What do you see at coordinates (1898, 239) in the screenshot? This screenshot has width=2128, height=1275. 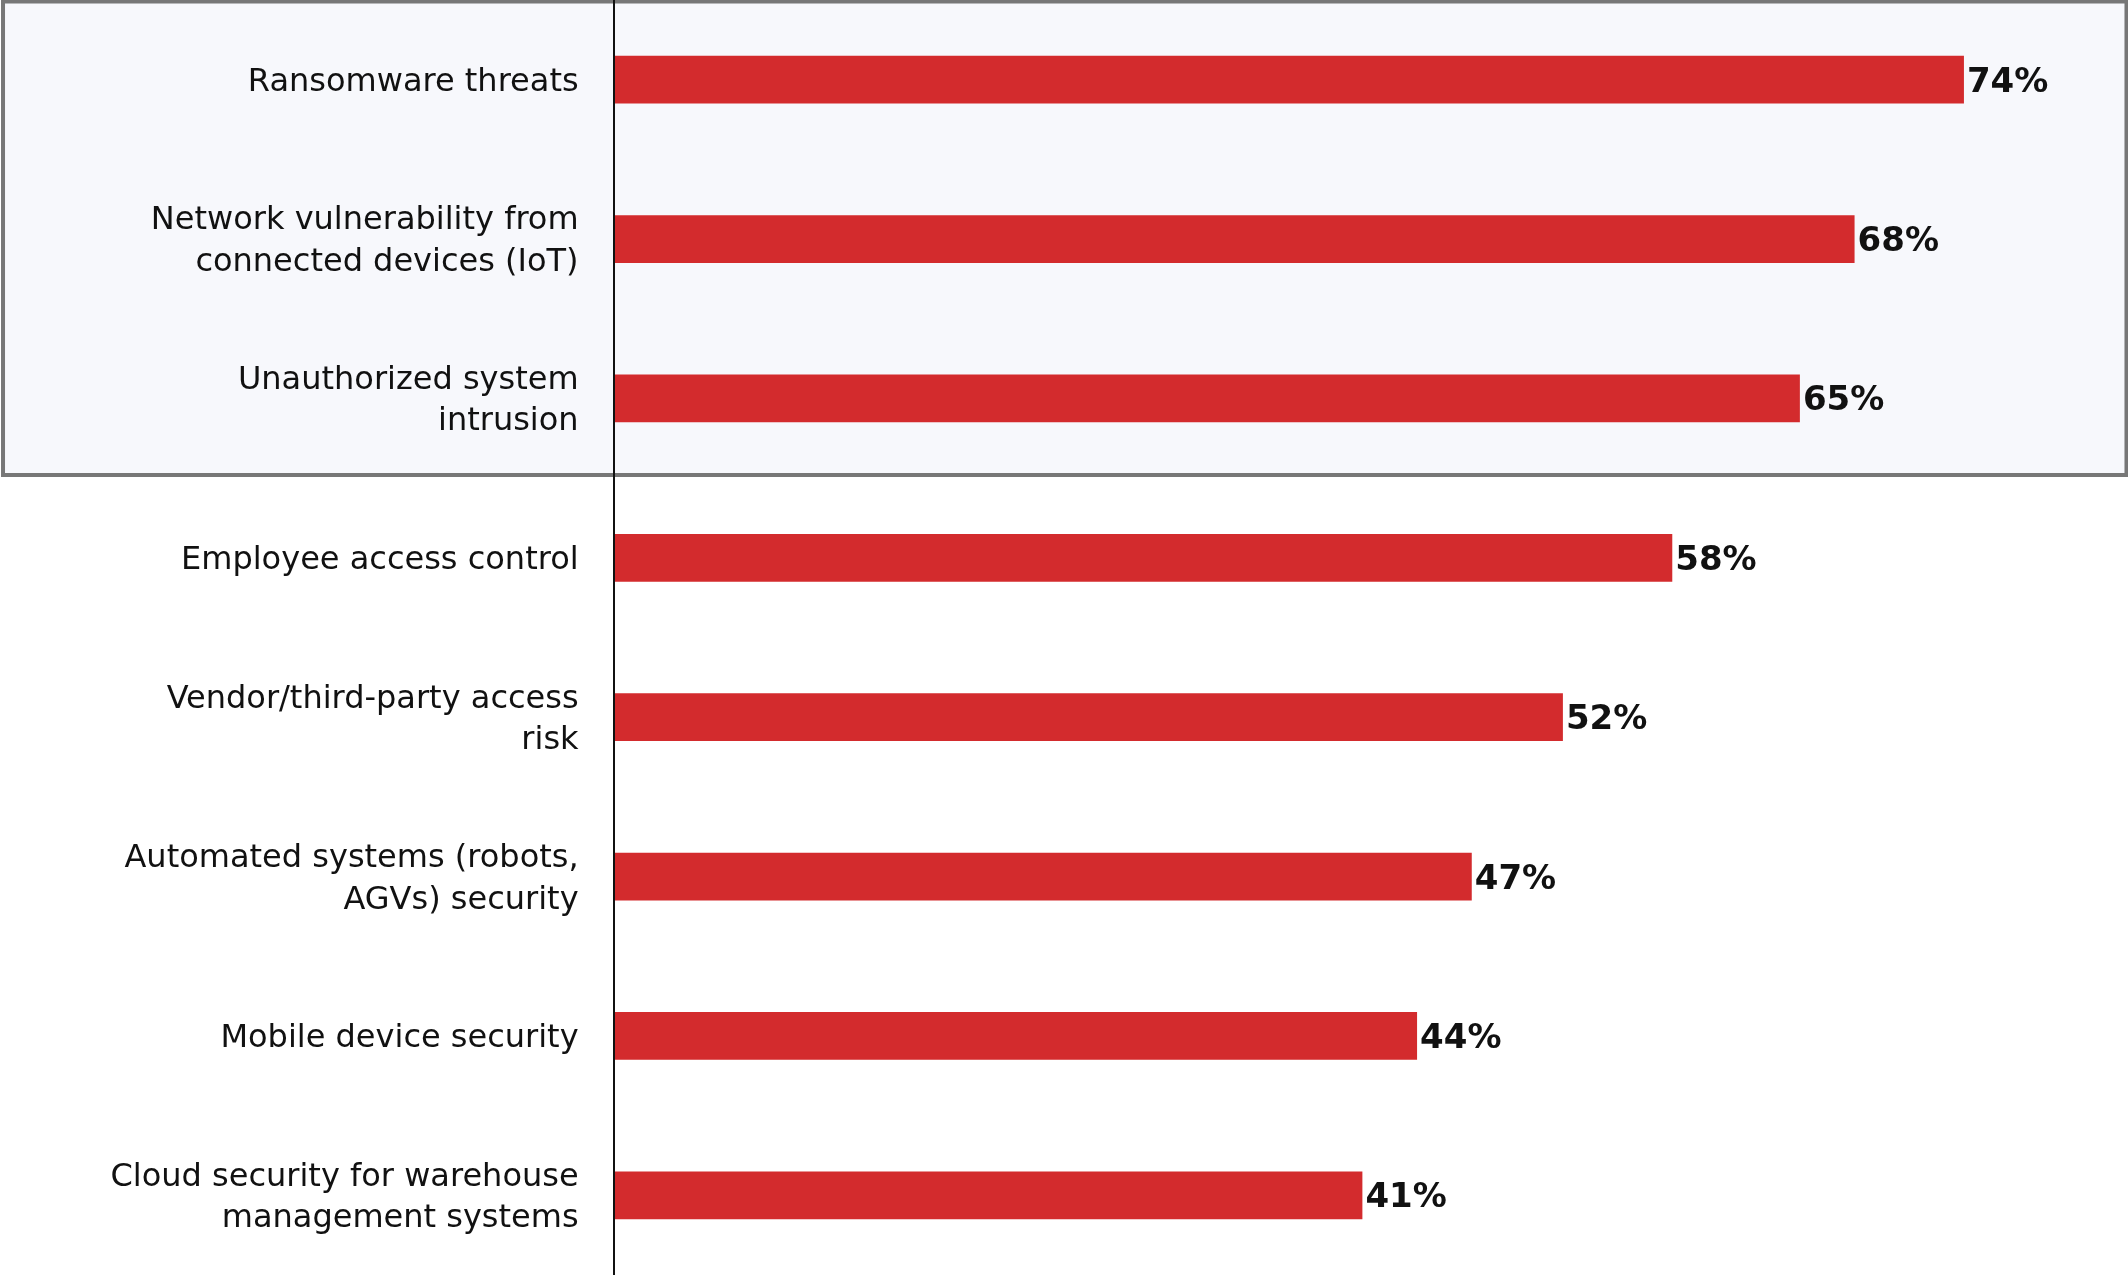 I see `data-label: 68%` at bounding box center [1898, 239].